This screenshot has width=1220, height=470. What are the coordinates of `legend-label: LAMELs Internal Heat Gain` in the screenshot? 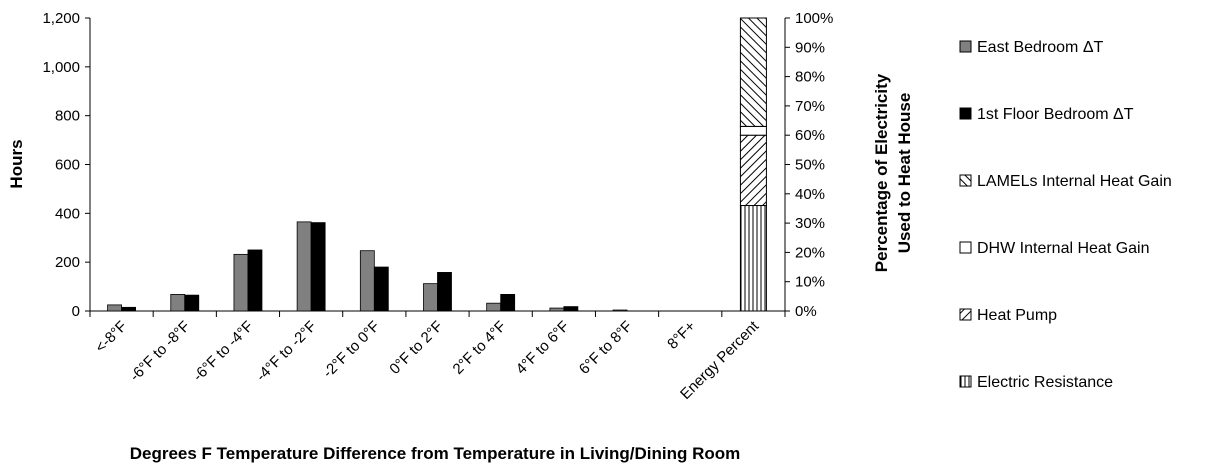 It's located at (1074, 181).